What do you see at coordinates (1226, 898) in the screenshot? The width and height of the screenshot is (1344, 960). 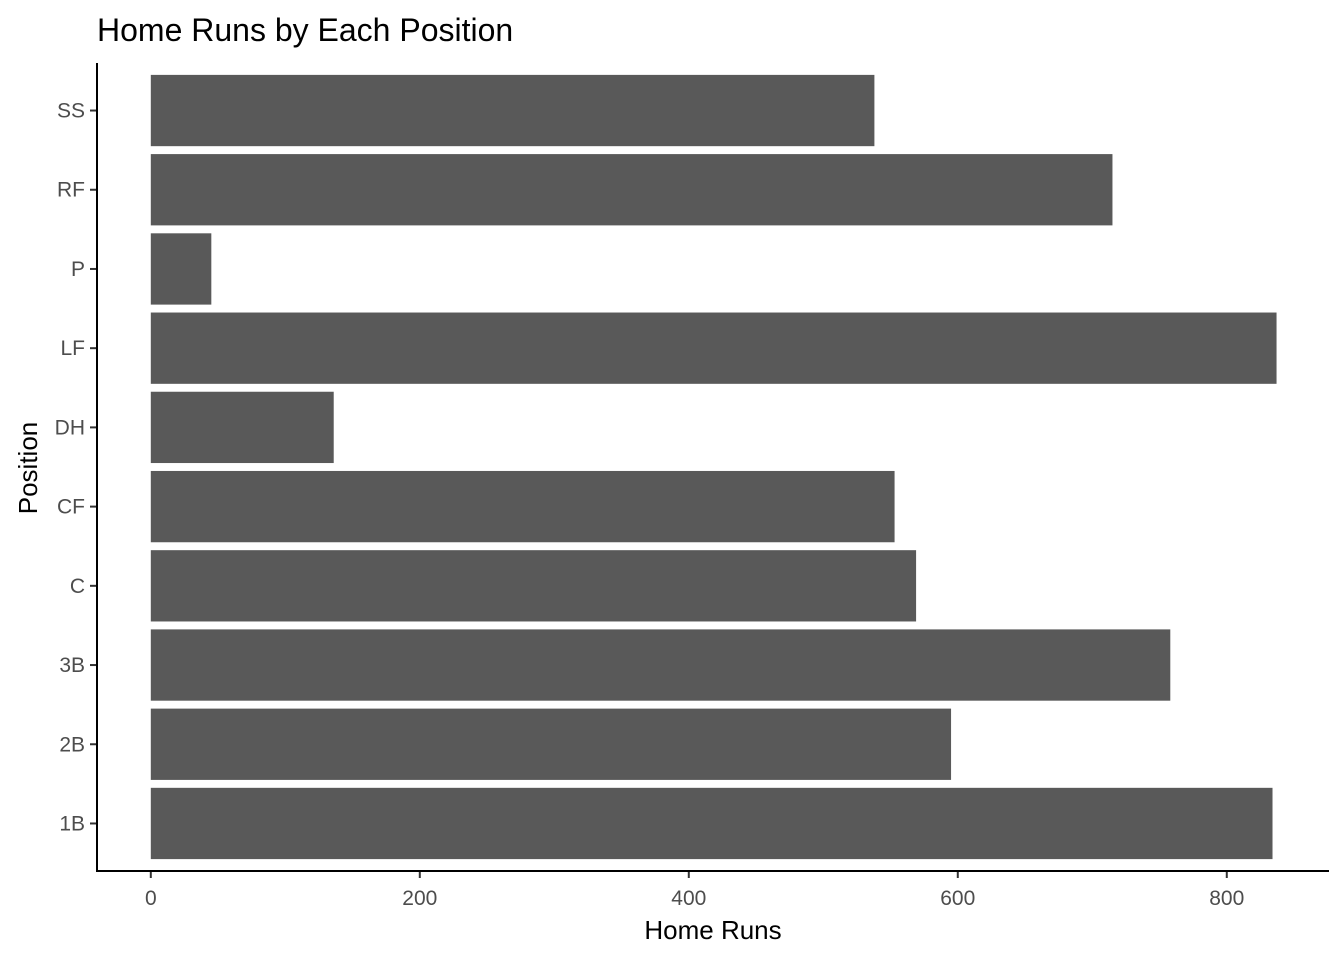 I see `x-tick-label: 800` at bounding box center [1226, 898].